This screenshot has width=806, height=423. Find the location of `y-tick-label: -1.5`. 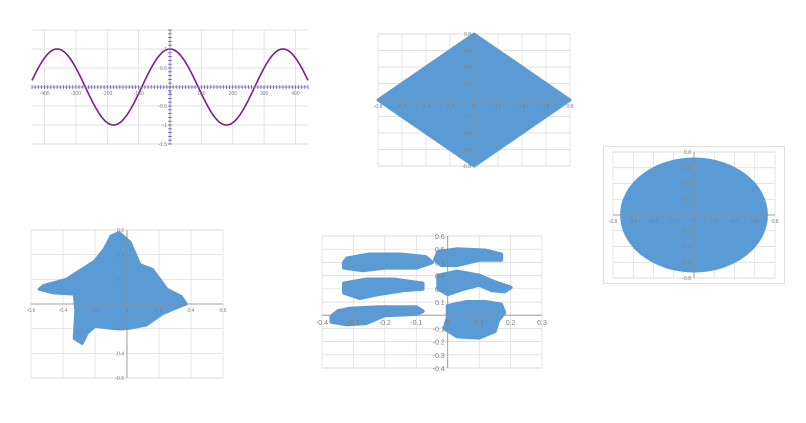

y-tick-label: -1.5 is located at coordinates (162, 145).